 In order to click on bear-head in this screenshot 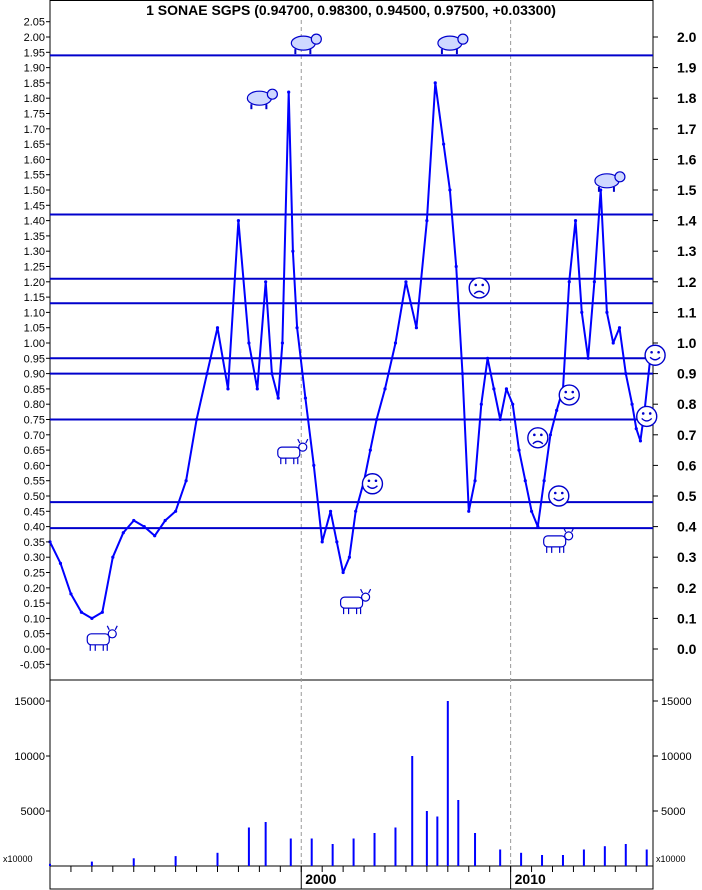, I will do `click(620, 177)`.